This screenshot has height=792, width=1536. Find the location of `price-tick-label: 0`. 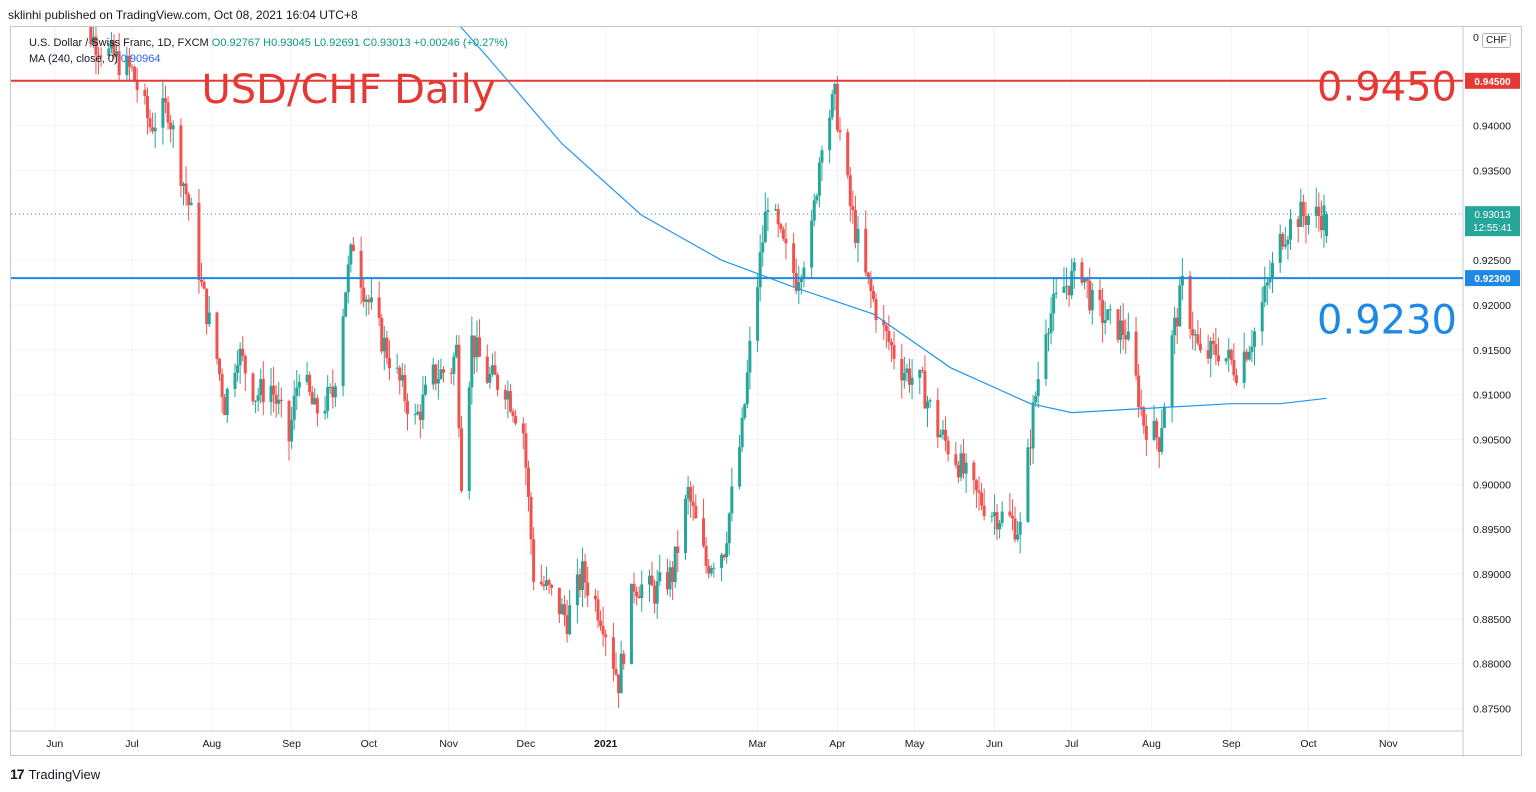

price-tick-label: 0 is located at coordinates (1476, 38).